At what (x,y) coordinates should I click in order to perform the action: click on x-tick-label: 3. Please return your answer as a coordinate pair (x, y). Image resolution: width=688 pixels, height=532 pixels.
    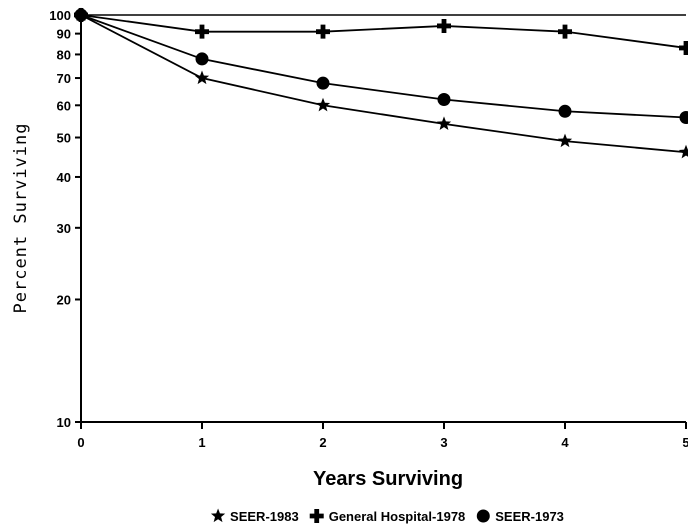
    Looking at the image, I should click on (443, 442).